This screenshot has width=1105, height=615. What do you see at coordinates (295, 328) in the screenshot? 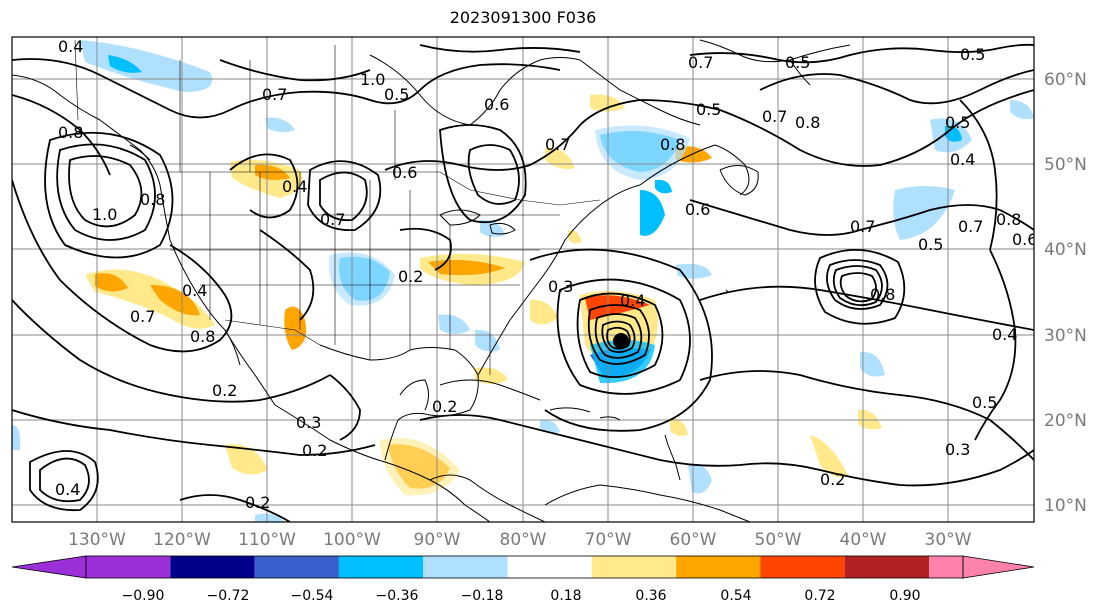
I see `shade-pos-texas` at bounding box center [295, 328].